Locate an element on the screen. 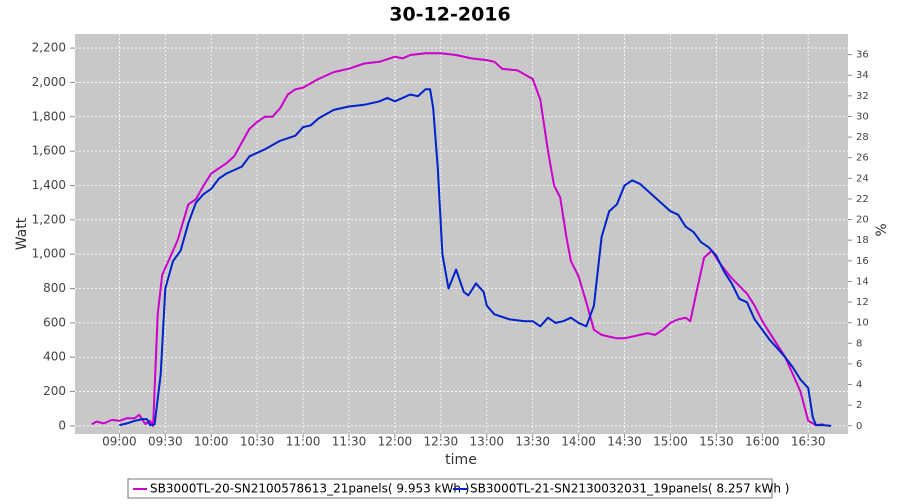 The width and height of the screenshot is (900, 504). y2-tick-label: 30 is located at coordinates (862, 116).